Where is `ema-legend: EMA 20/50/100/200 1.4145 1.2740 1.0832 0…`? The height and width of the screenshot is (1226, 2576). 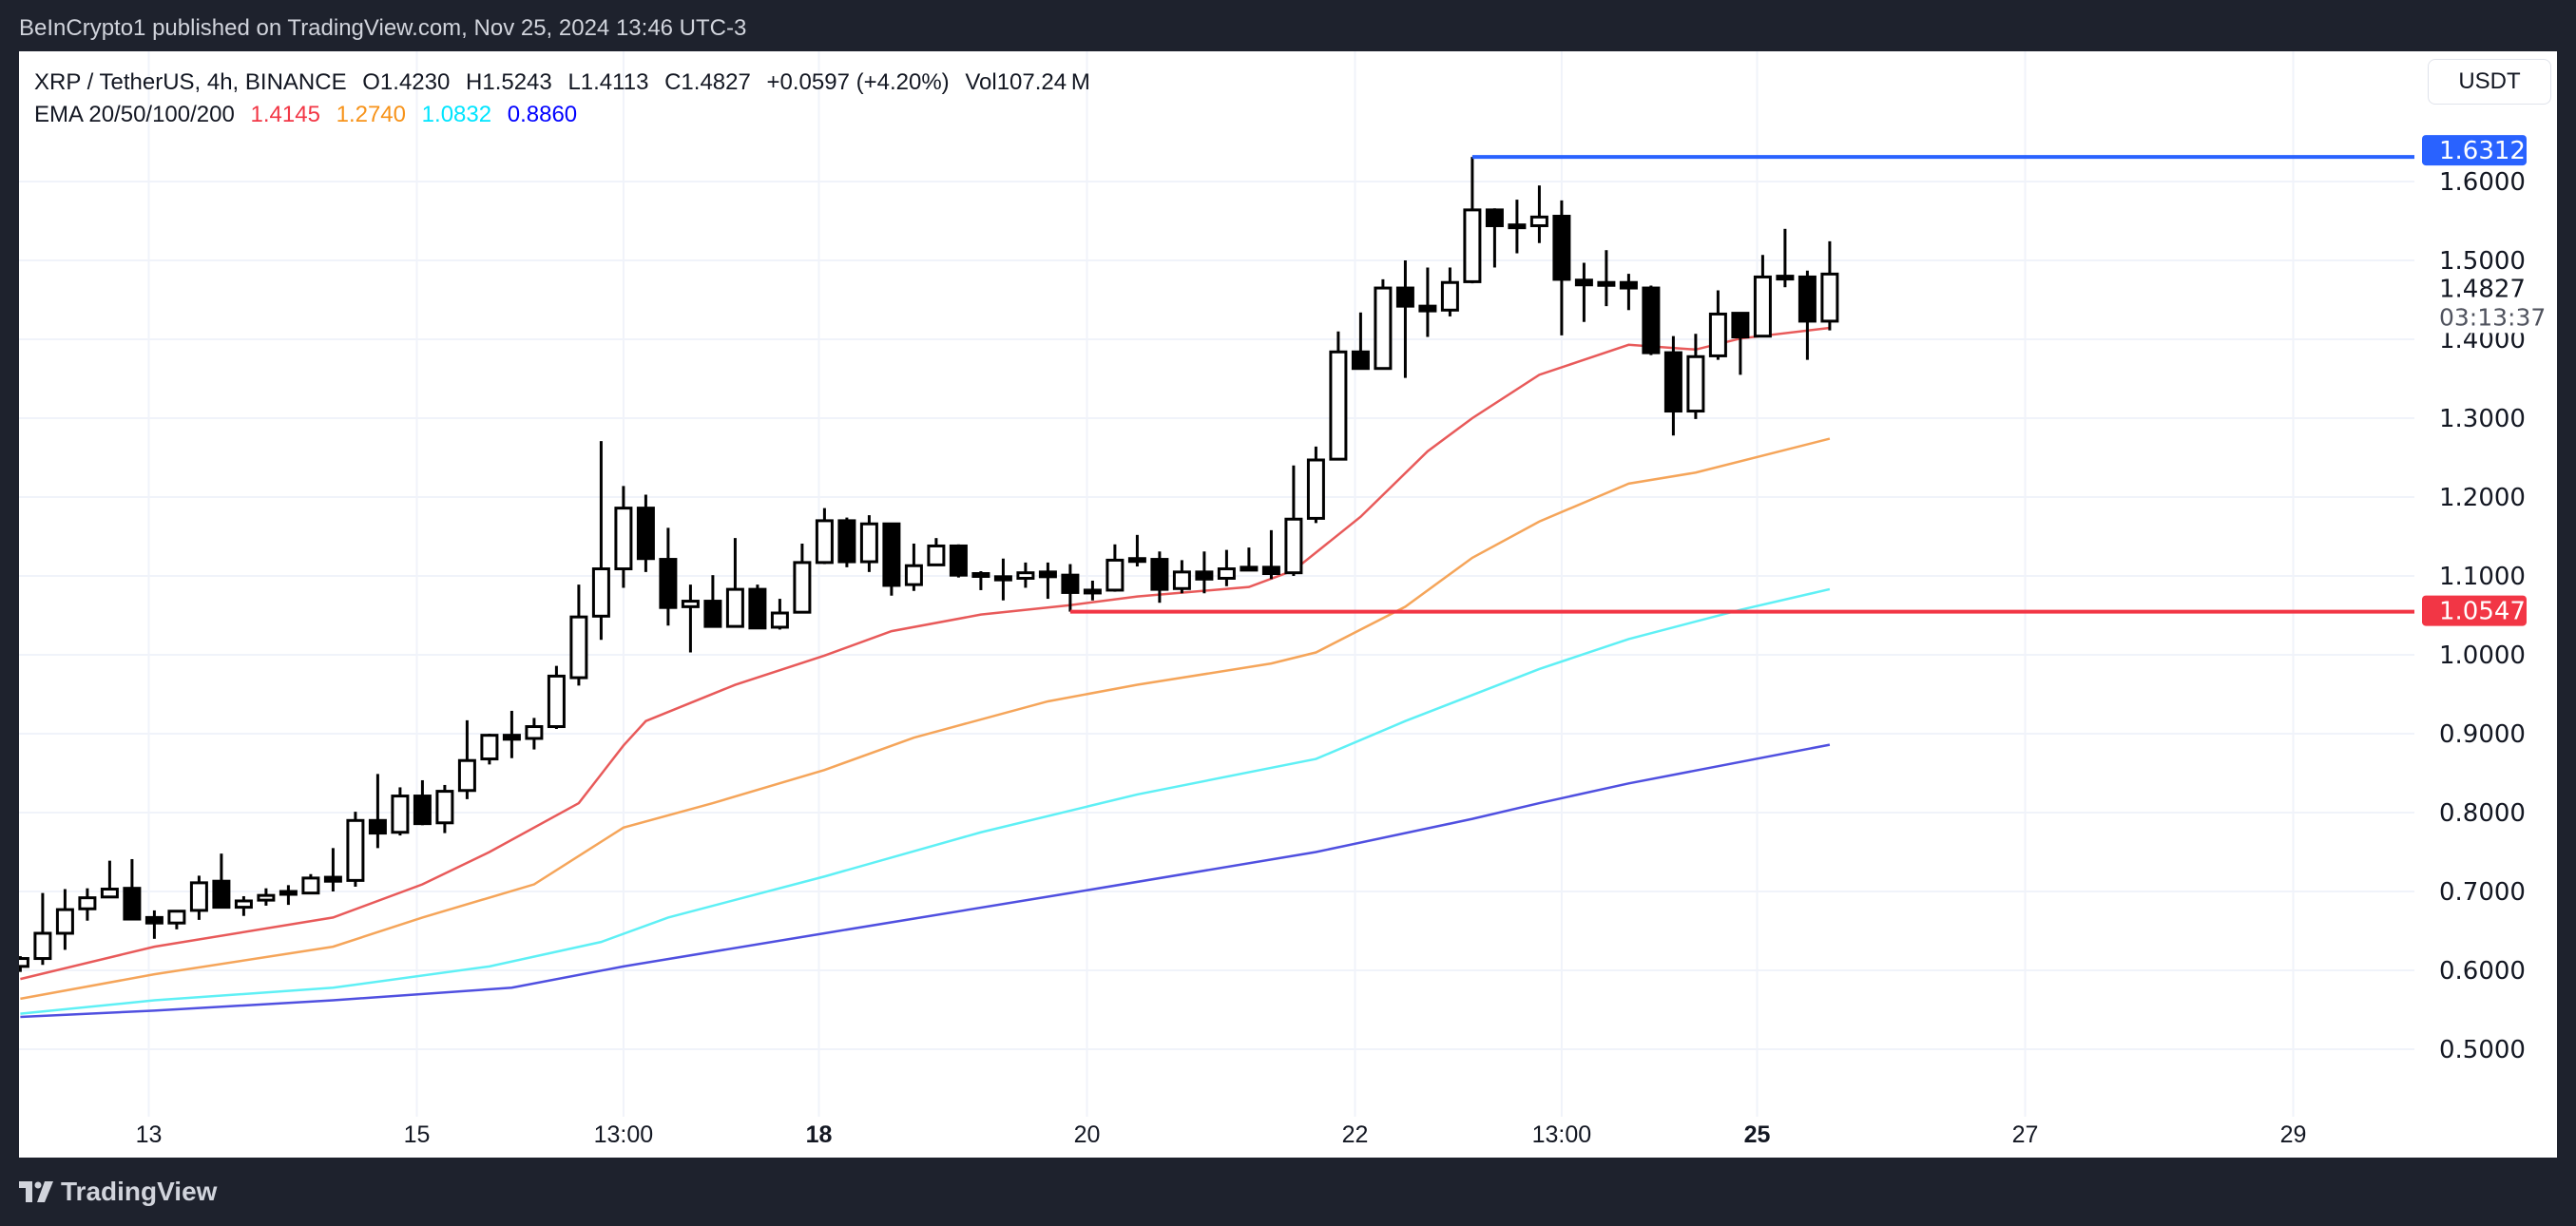 ema-legend: EMA 20/50/100/200 1.4145 1.2740 1.0832 0… is located at coordinates (567, 115).